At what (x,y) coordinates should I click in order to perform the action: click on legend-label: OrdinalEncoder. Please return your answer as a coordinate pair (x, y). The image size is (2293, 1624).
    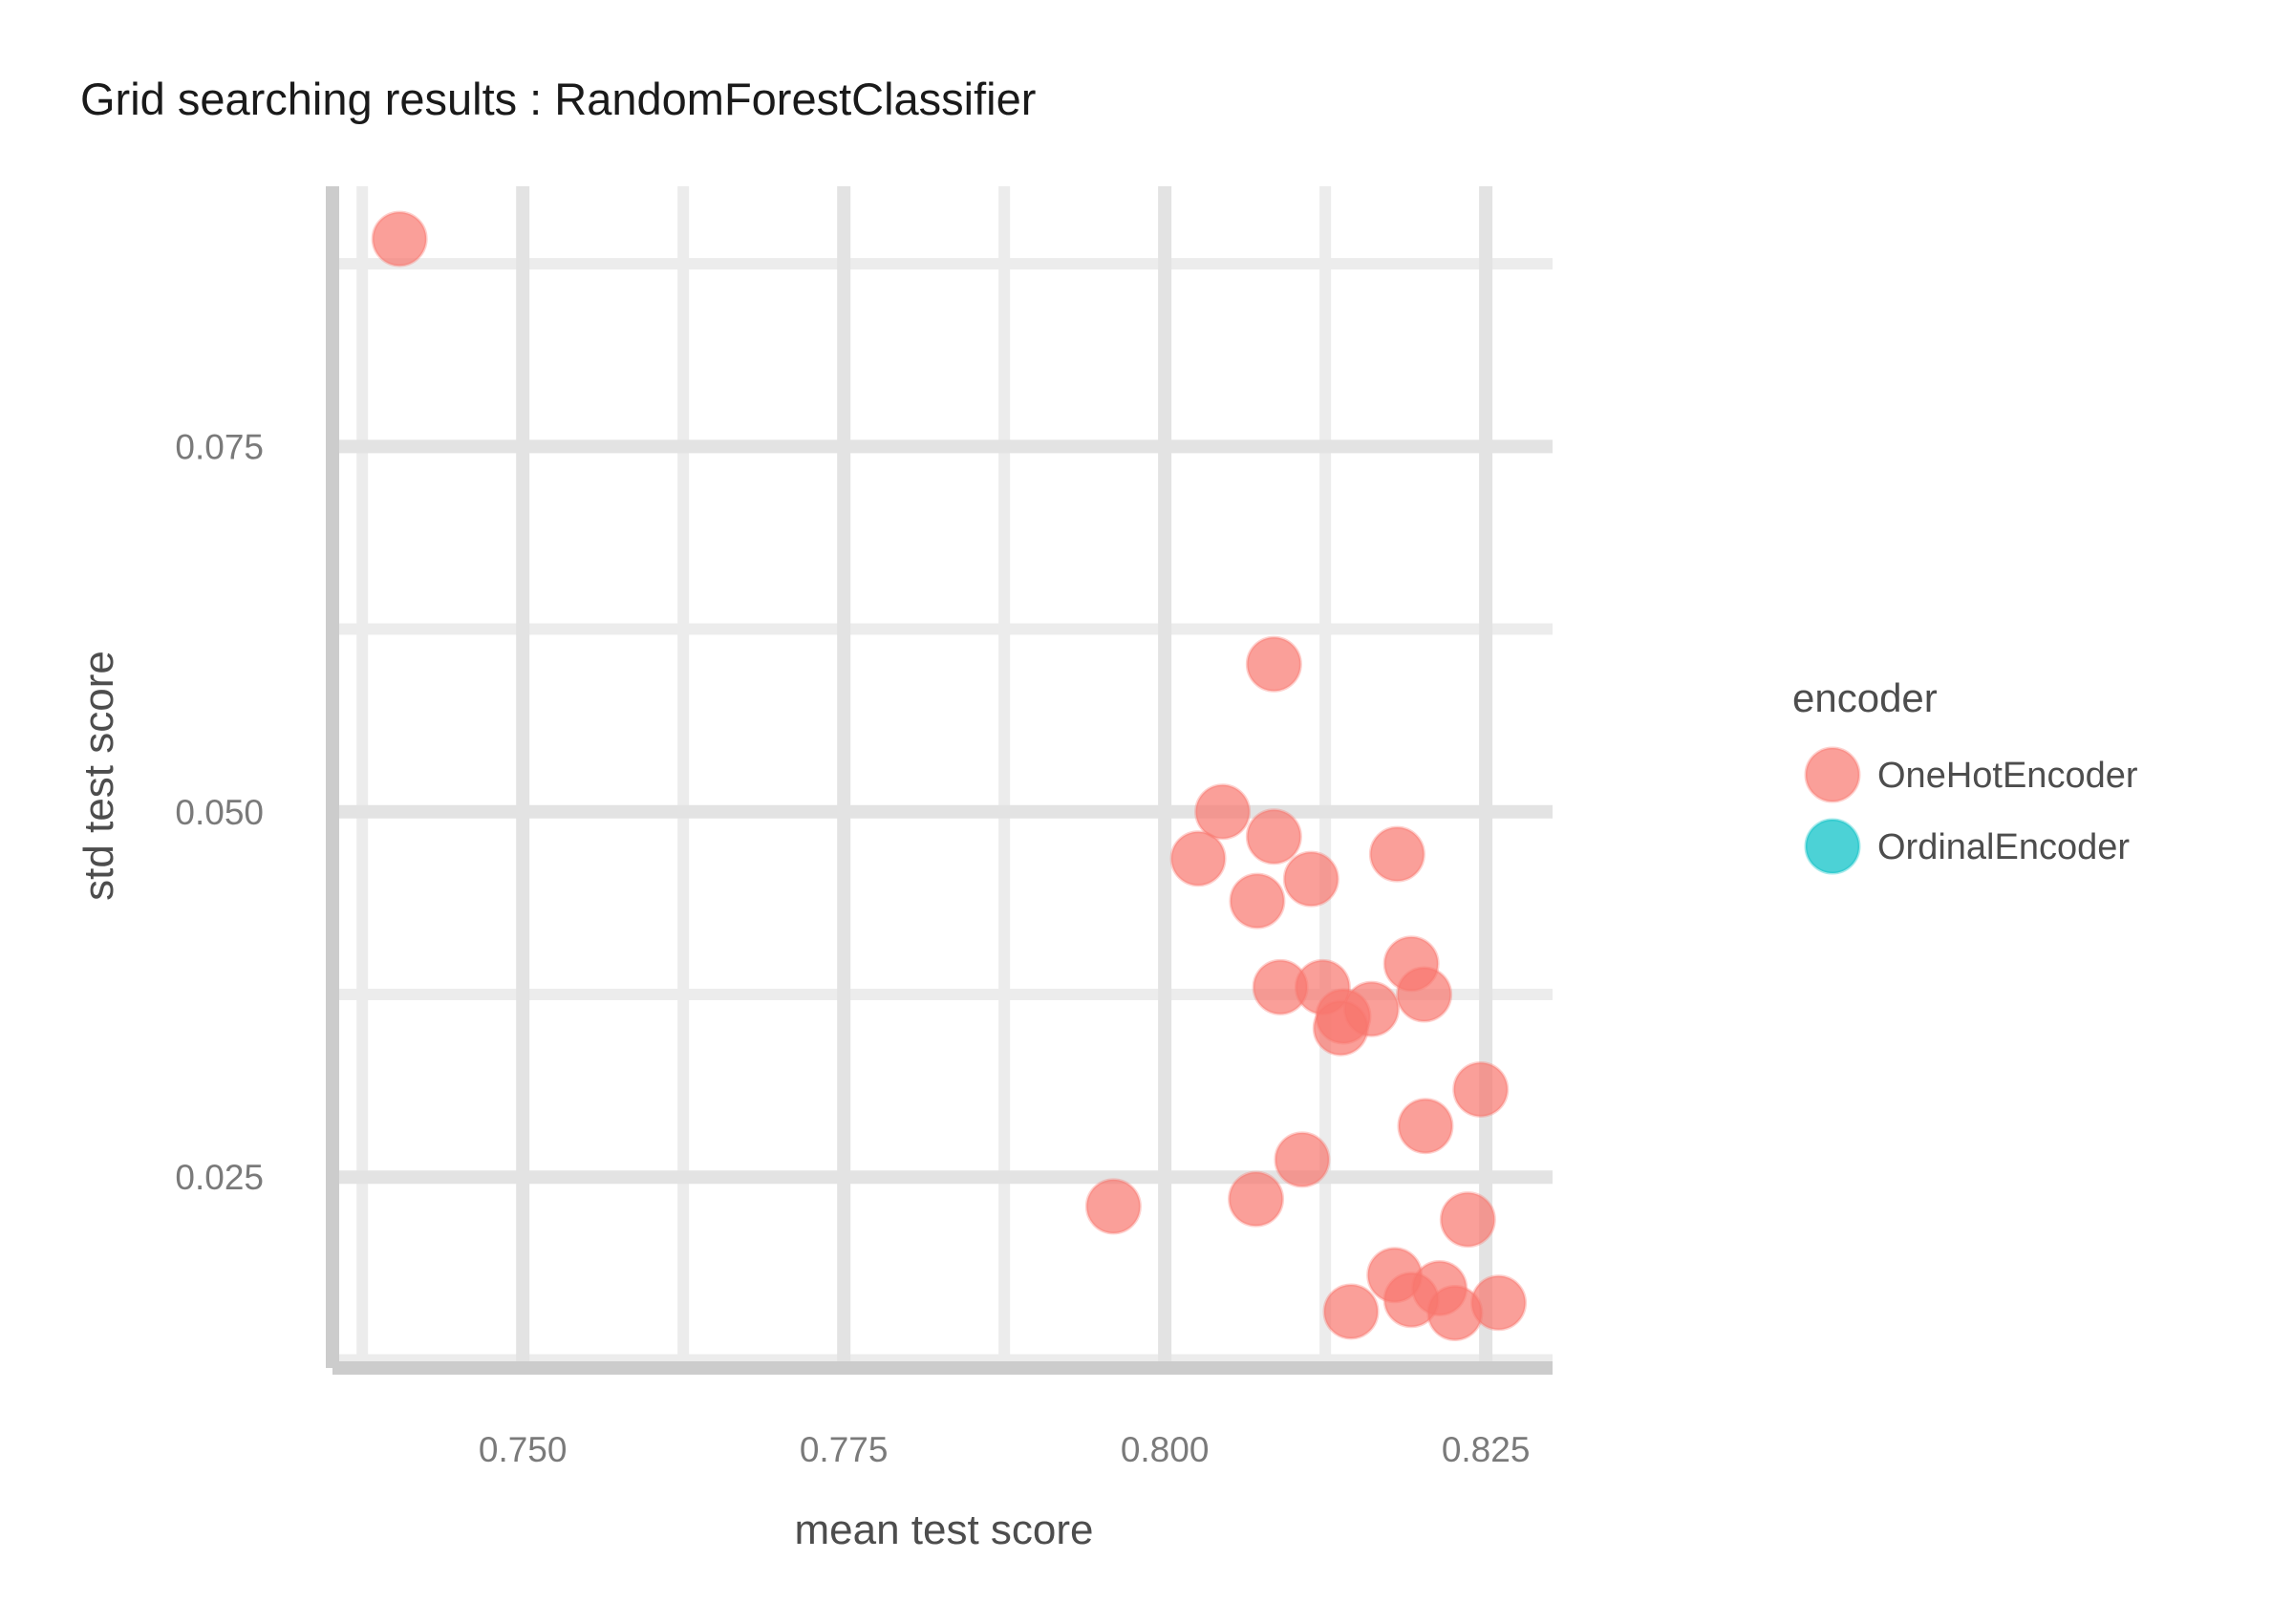
    Looking at the image, I should click on (2003, 847).